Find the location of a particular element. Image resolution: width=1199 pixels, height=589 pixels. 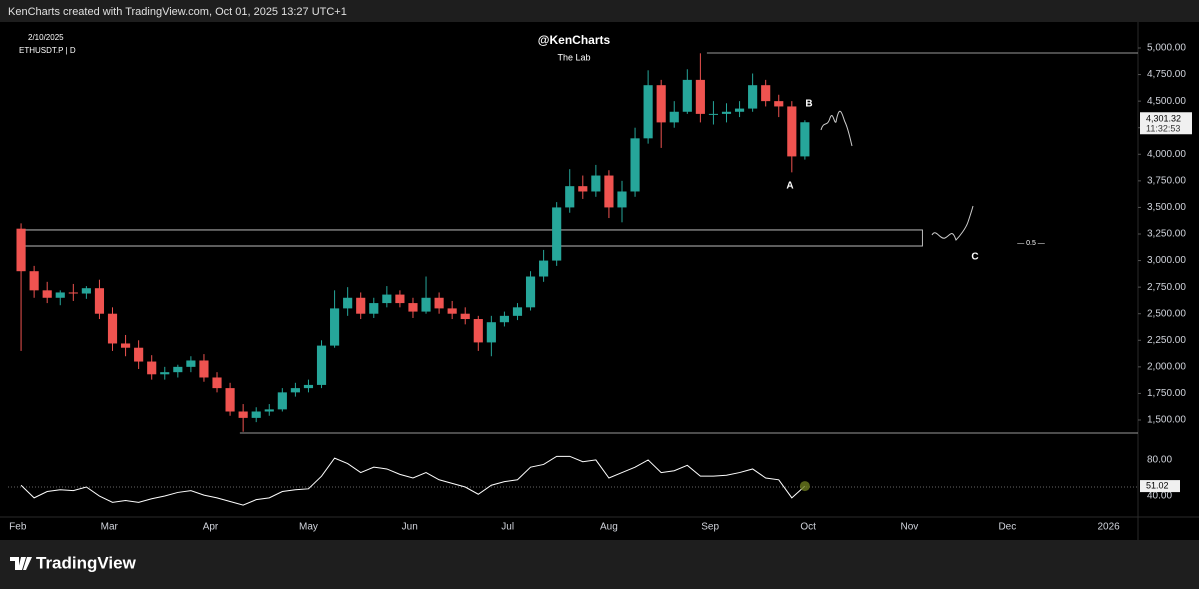

x-tick-label: Dec is located at coordinates (1007, 527).